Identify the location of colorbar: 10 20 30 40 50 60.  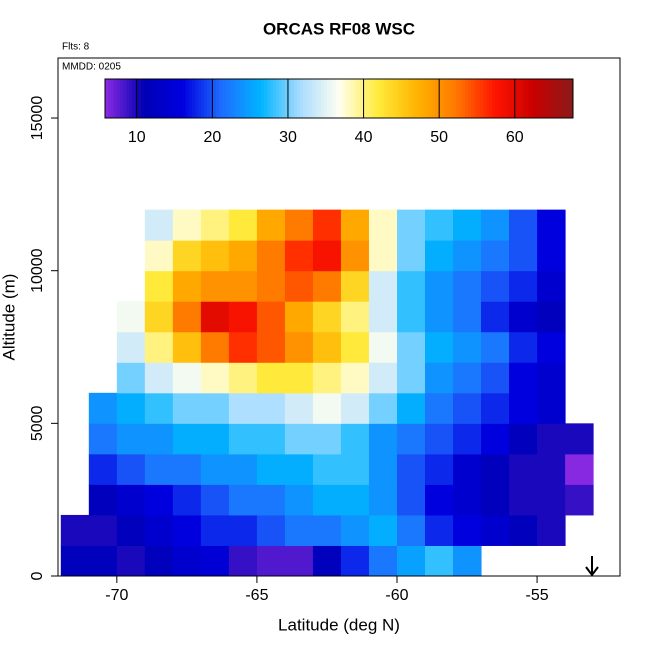
(339, 112).